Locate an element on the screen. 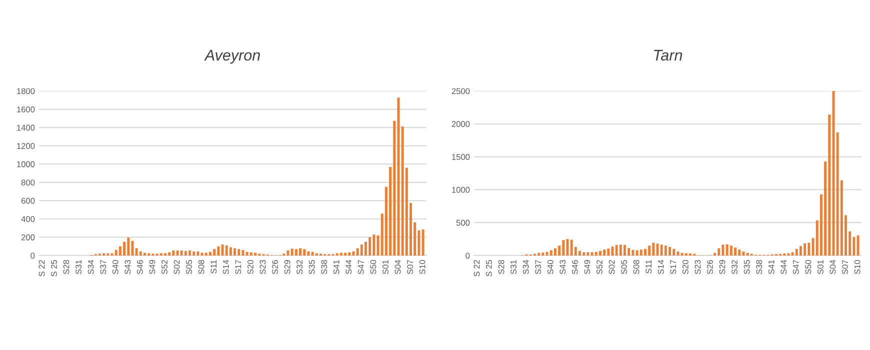 The width and height of the screenshot is (870, 350). y-tick-label: 1500 is located at coordinates (461, 157).